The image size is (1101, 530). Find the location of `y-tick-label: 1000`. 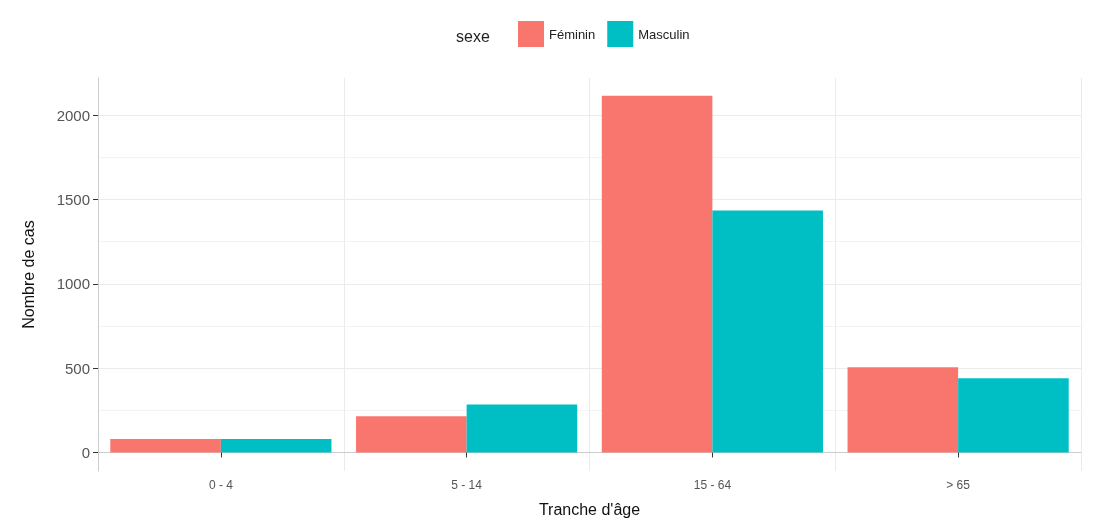

y-tick-label: 1000 is located at coordinates (73, 284).